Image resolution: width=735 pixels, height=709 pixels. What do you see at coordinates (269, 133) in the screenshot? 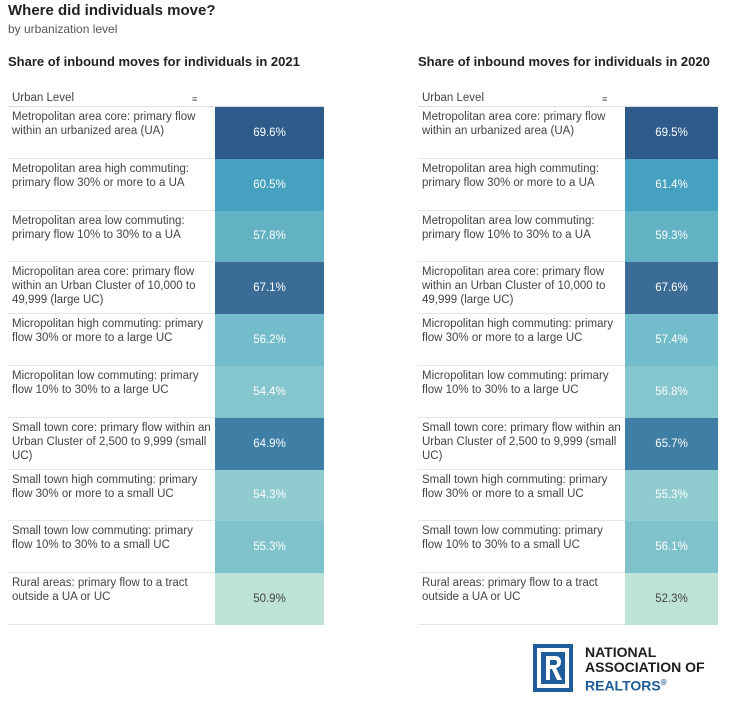
I see `value-cell: 69.6%` at bounding box center [269, 133].